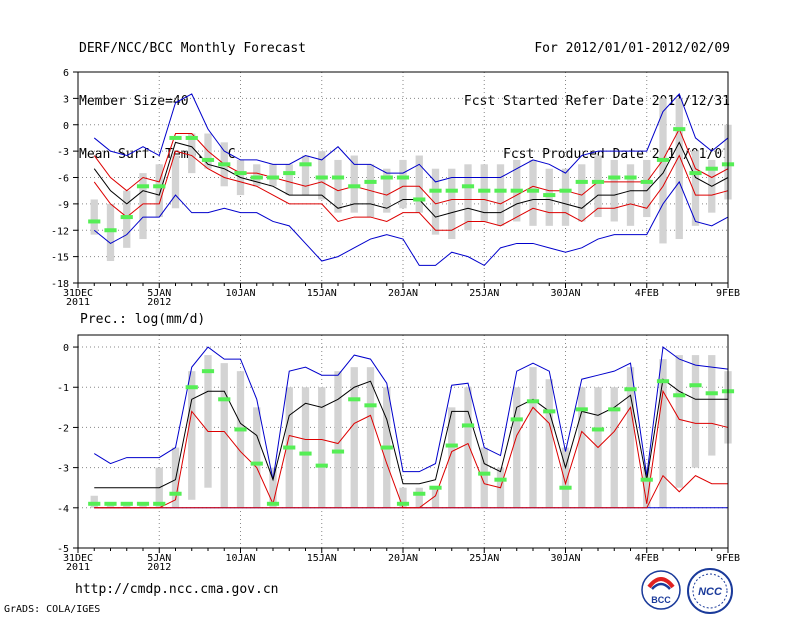 This screenshot has height=618, width=800. What do you see at coordinates (159, 558) in the screenshot?
I see `panel2-xtick-label: 5JAN` at bounding box center [159, 558].